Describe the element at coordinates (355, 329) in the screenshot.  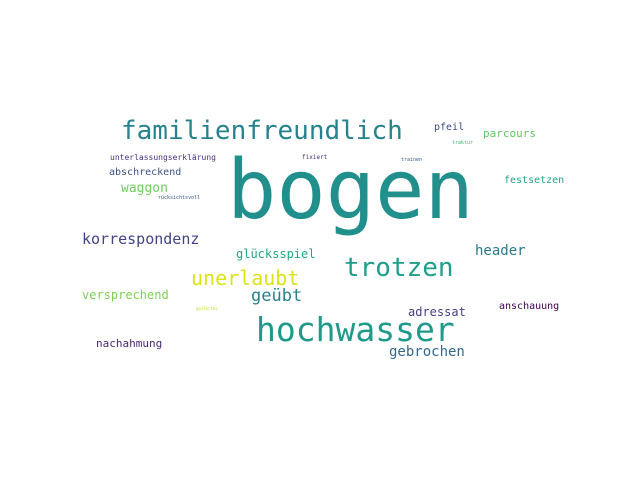
I see `word-hochwasser: hochwasser` at that location.